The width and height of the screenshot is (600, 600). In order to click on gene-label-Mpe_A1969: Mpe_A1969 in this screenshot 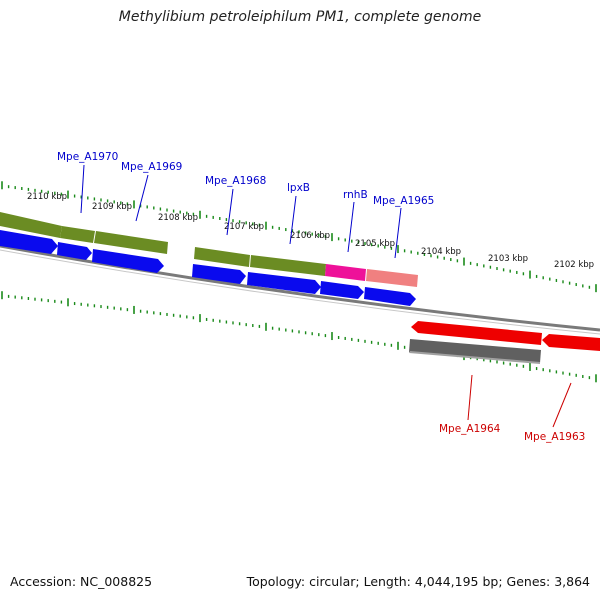, I will do `click(151, 167)`.